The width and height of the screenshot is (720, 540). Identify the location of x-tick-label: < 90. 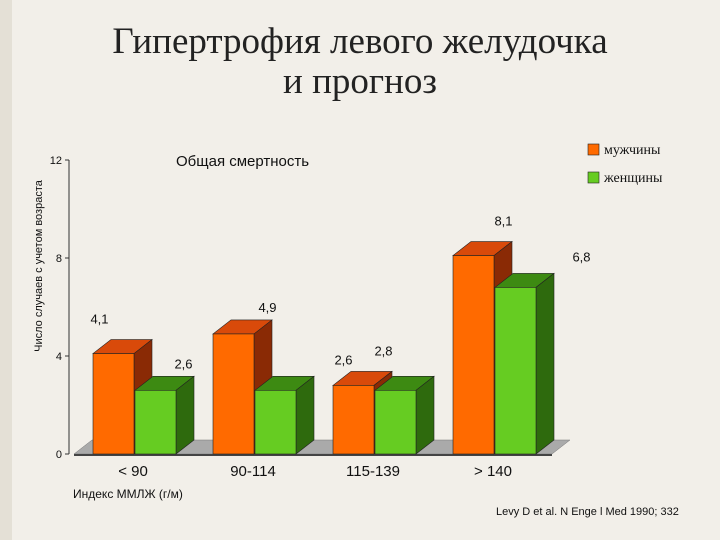
(133, 471).